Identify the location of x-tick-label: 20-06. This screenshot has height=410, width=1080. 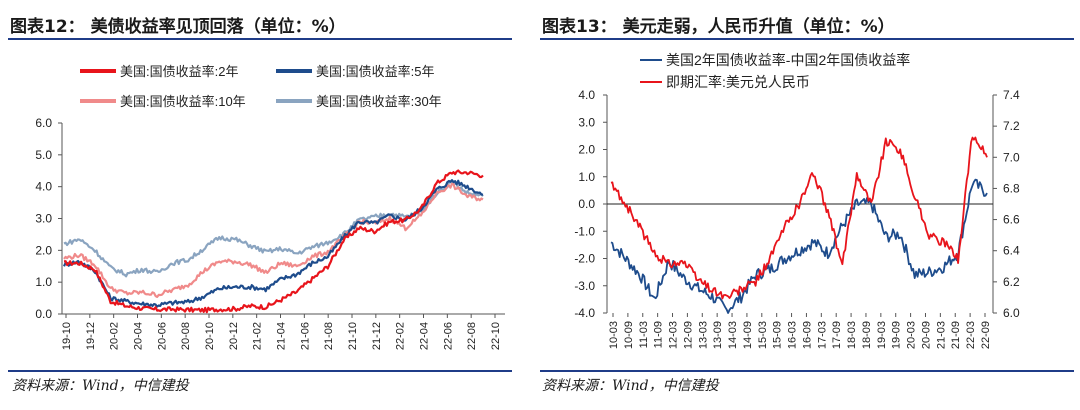
(162, 336).